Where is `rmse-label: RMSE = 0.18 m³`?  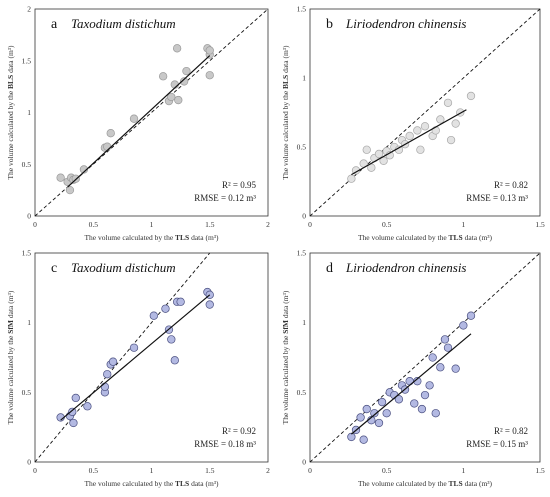 rmse-label: RMSE = 0.18 m³ is located at coordinates (225, 444).